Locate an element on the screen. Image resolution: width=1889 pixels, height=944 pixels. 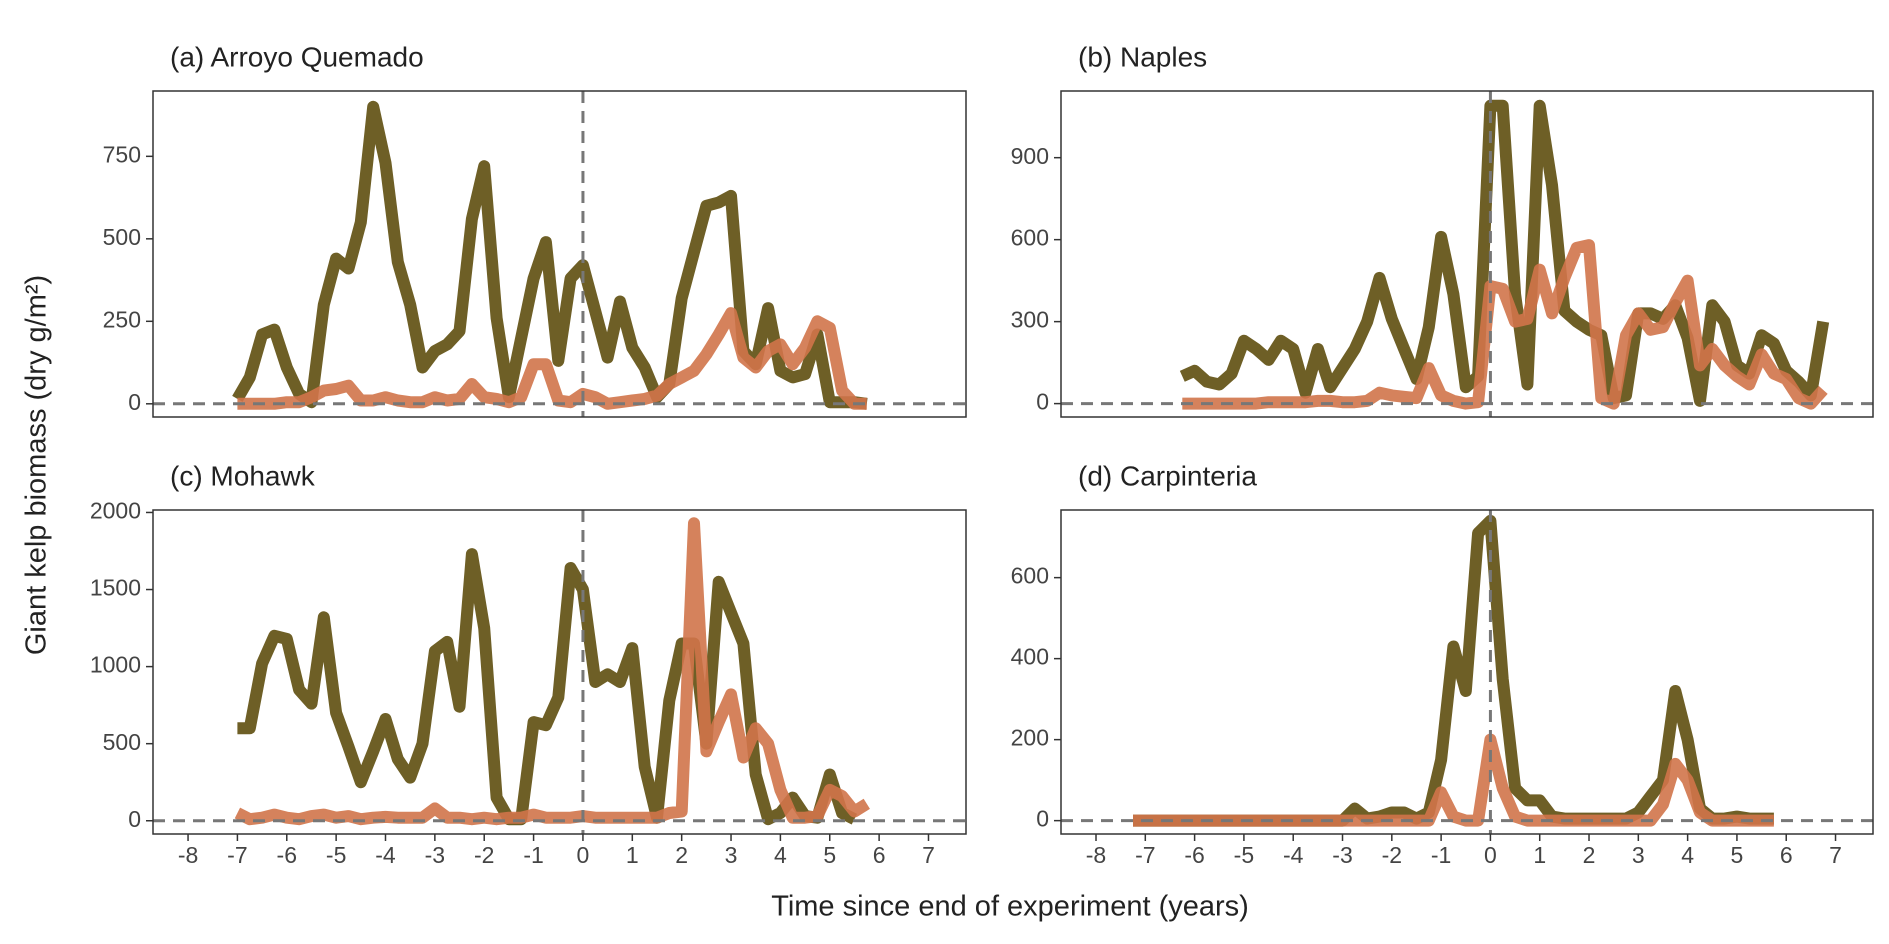
panel-title: (b) Naples is located at coordinates (1142, 56).